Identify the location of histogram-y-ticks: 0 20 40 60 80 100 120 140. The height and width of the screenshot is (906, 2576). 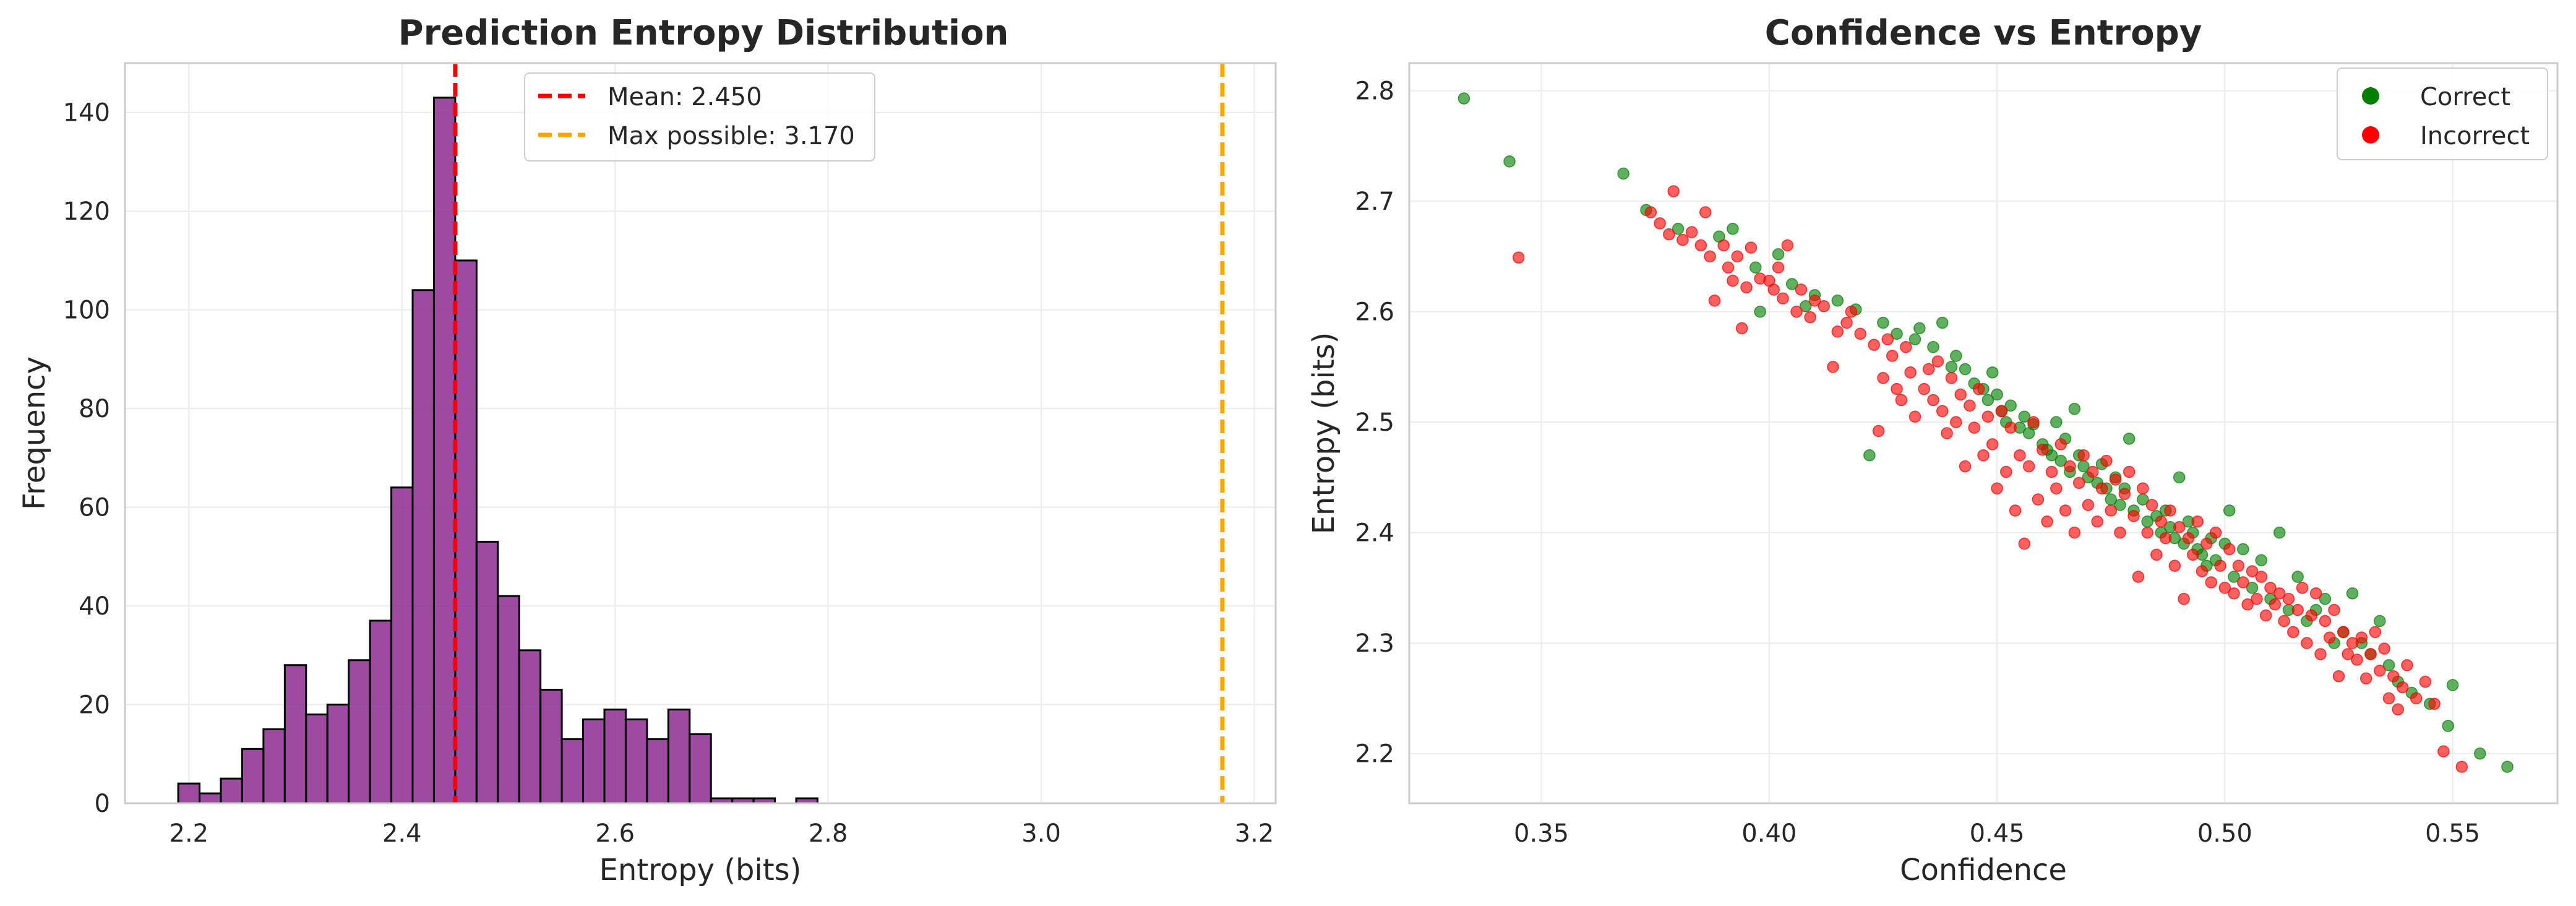
(86, 458).